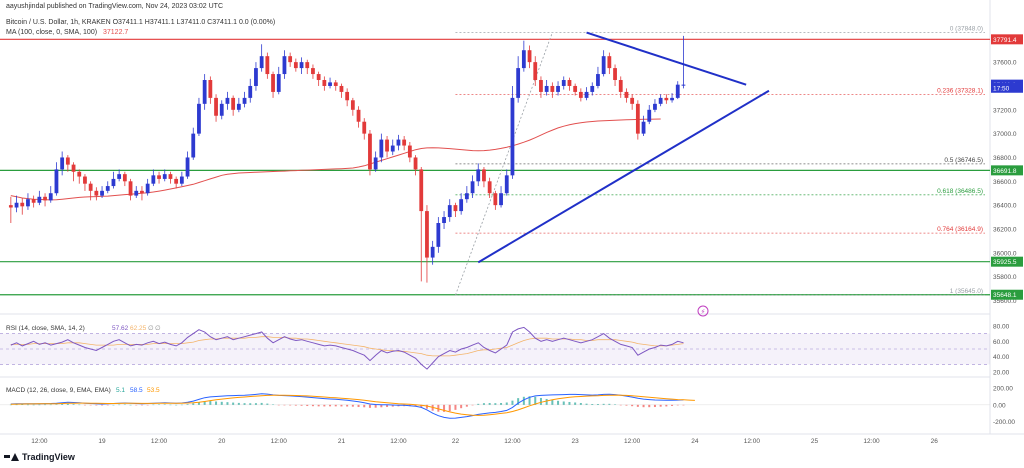 Image resolution: width=1024 pixels, height=468 pixels. Describe the element at coordinates (1005, 277) in the screenshot. I see `price-axis-tick-label: 35800.0` at that location.